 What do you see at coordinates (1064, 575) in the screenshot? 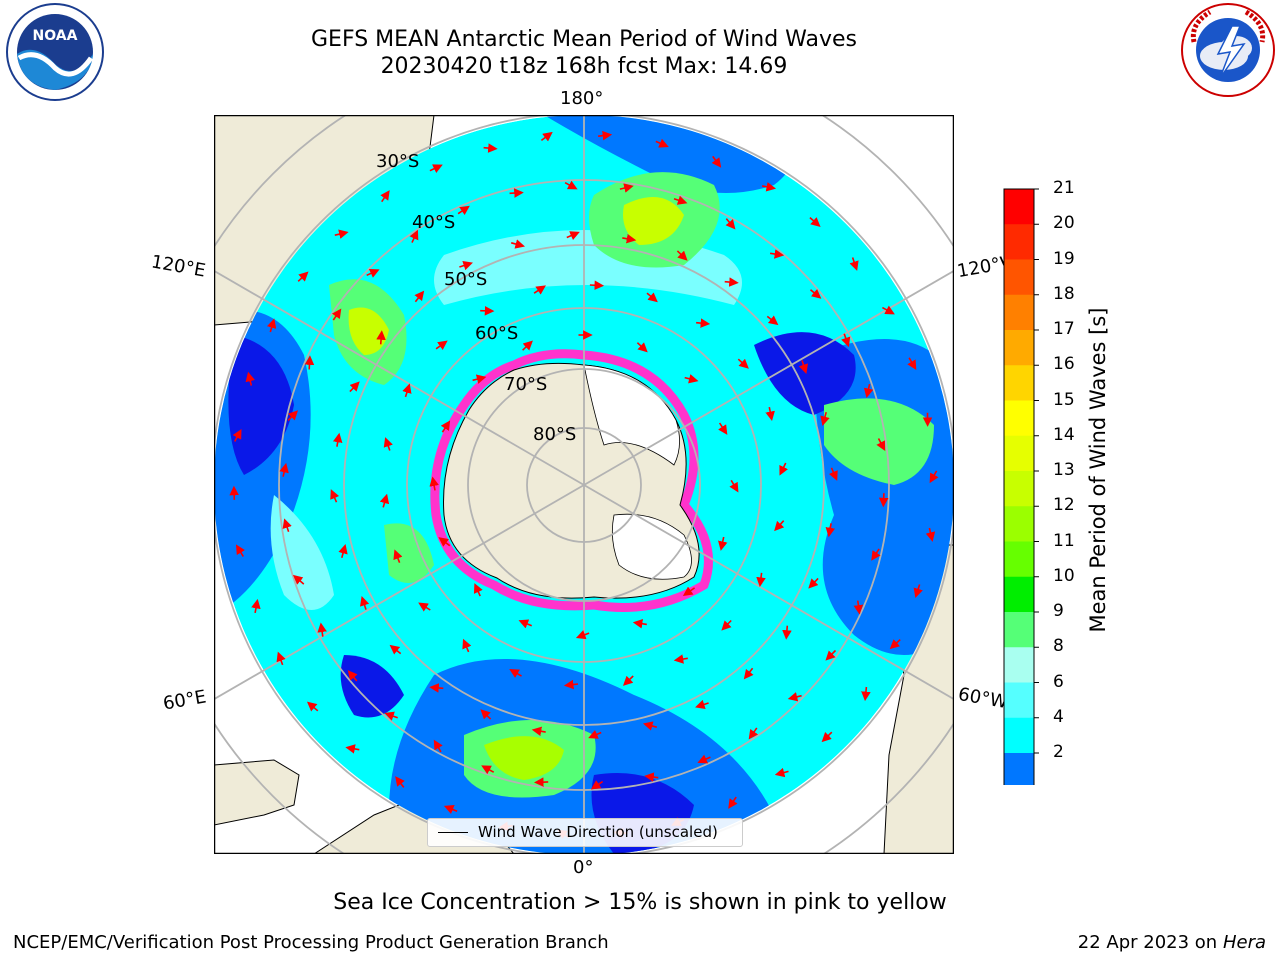
I see `colorbar-tick-label: 10` at bounding box center [1064, 575].